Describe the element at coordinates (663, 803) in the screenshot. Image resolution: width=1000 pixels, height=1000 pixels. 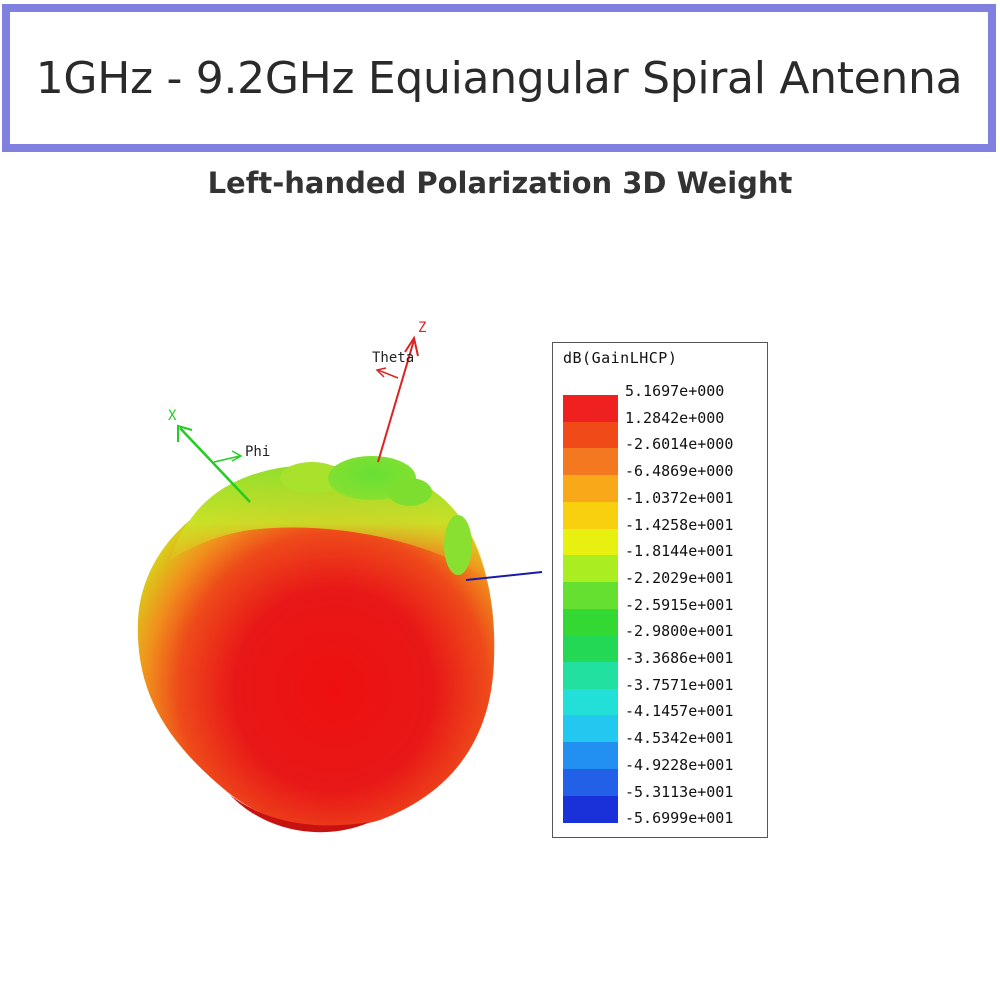
I see `legend-row: -5.3113e+001` at that location.